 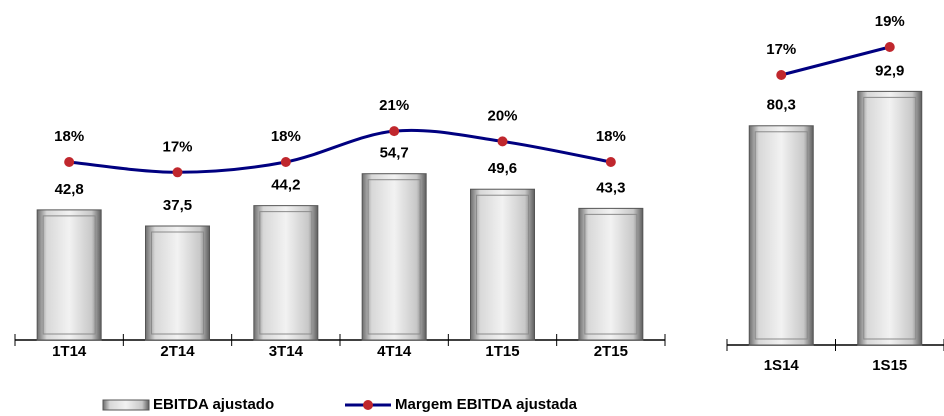 I want to click on x-tick-label: 1S14, so click(x=782, y=365).